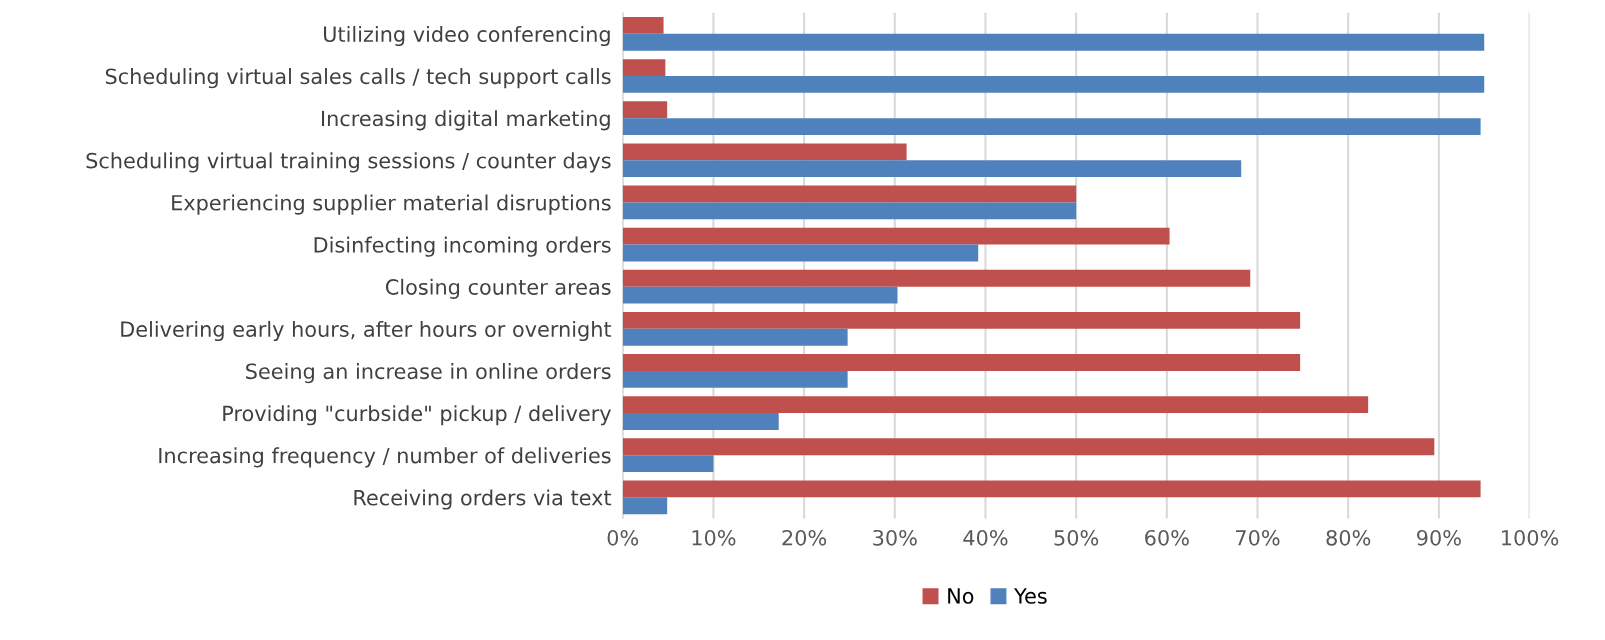 This screenshot has height=640, width=1605. Describe the element at coordinates (358, 78) in the screenshot. I see `y-tick-label: Scheduling virtual sales calls / tech support calls` at that location.